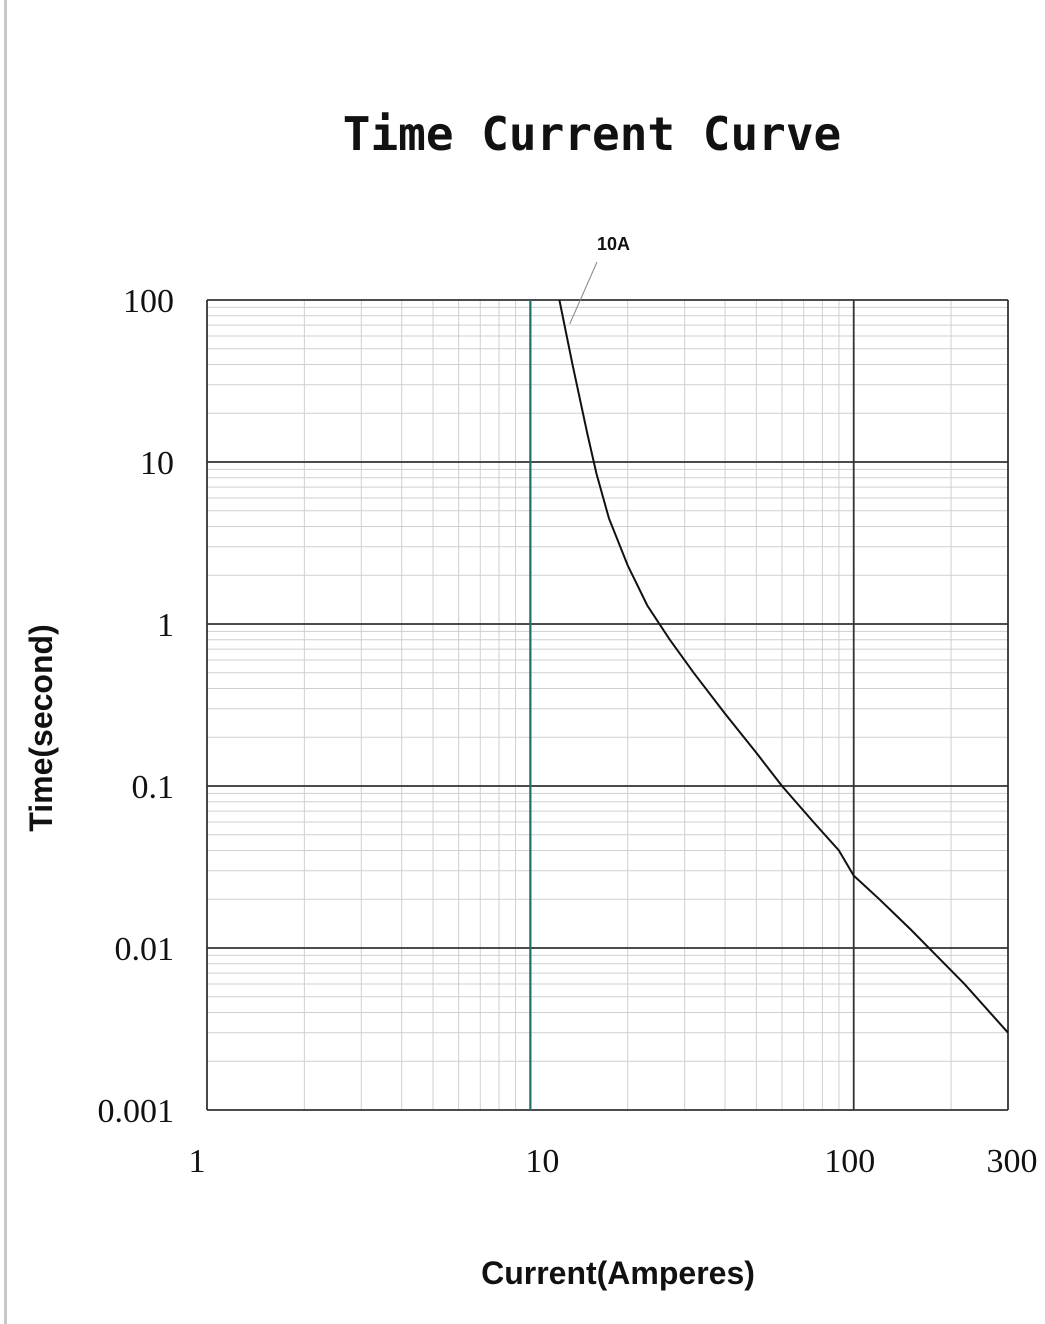  What do you see at coordinates (599, 279) in the screenshot?
I see `annotations: 10A` at bounding box center [599, 279].